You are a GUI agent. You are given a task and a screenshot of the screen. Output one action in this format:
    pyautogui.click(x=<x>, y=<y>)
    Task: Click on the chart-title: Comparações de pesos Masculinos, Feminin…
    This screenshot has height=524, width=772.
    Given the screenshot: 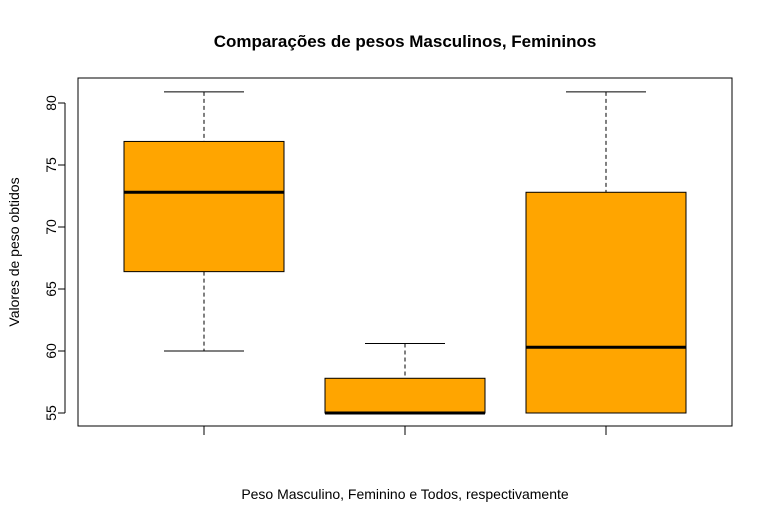 What is the action you would take?
    pyautogui.click(x=405, y=41)
    